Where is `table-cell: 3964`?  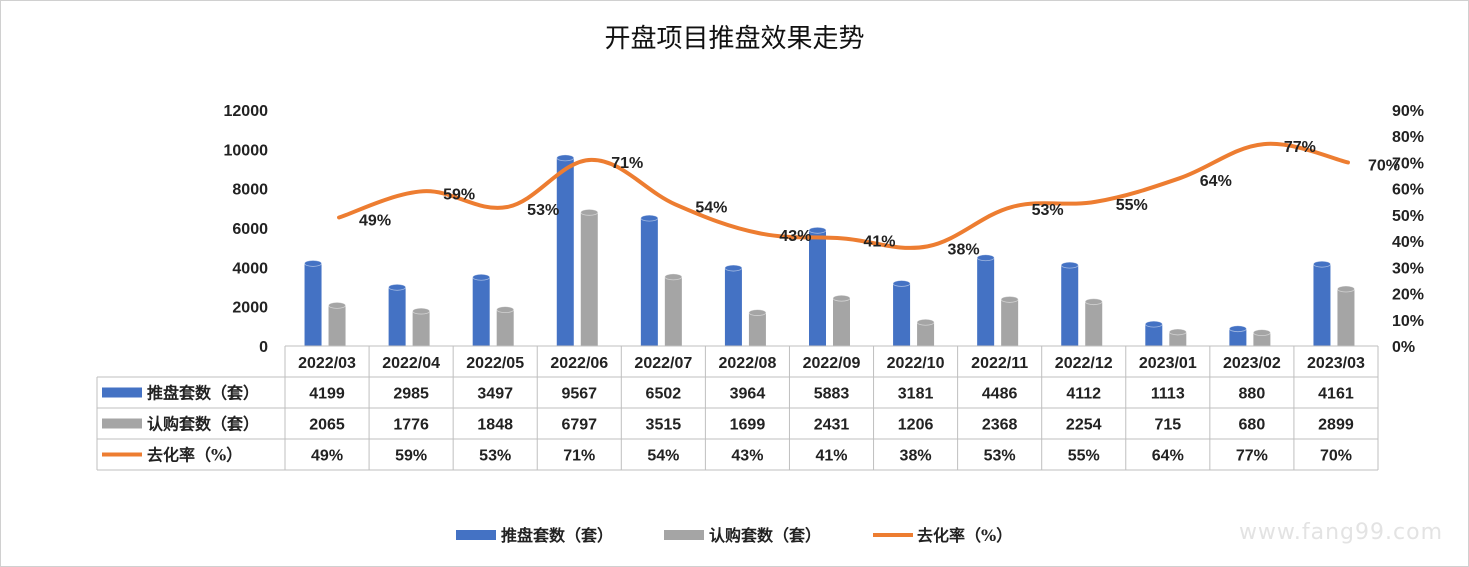 table-cell: 3964 is located at coordinates (748, 394).